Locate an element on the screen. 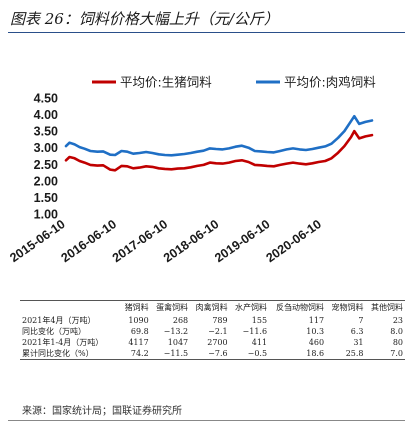 The width and height of the screenshot is (413, 428). table-cell: 69.8 is located at coordinates (139, 331).